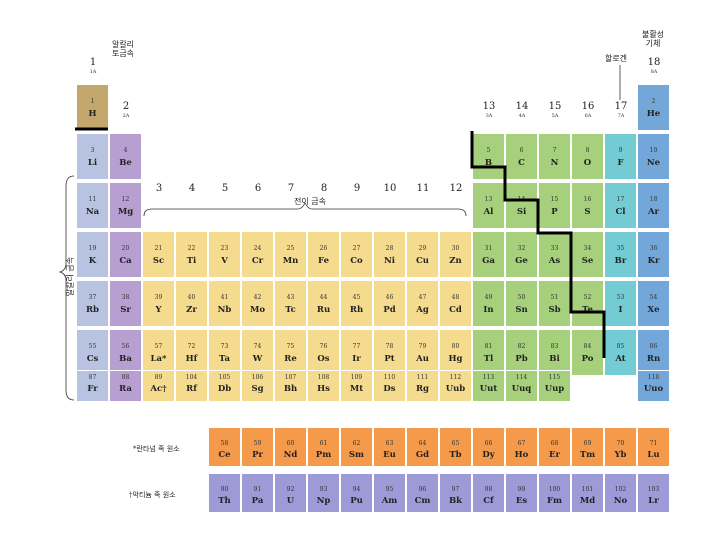 The width and height of the screenshot is (720, 540). I want to click on element-symbol: Ir, so click(356, 359).